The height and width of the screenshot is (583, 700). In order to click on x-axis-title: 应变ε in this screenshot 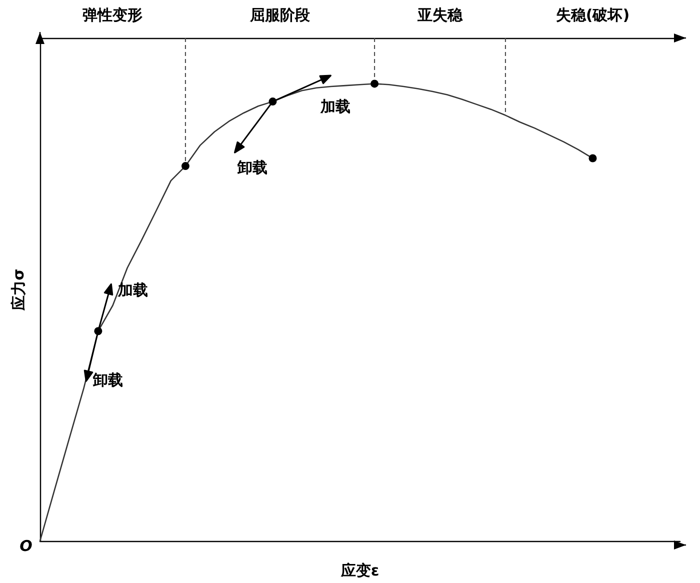, I will do `click(360, 571)`.